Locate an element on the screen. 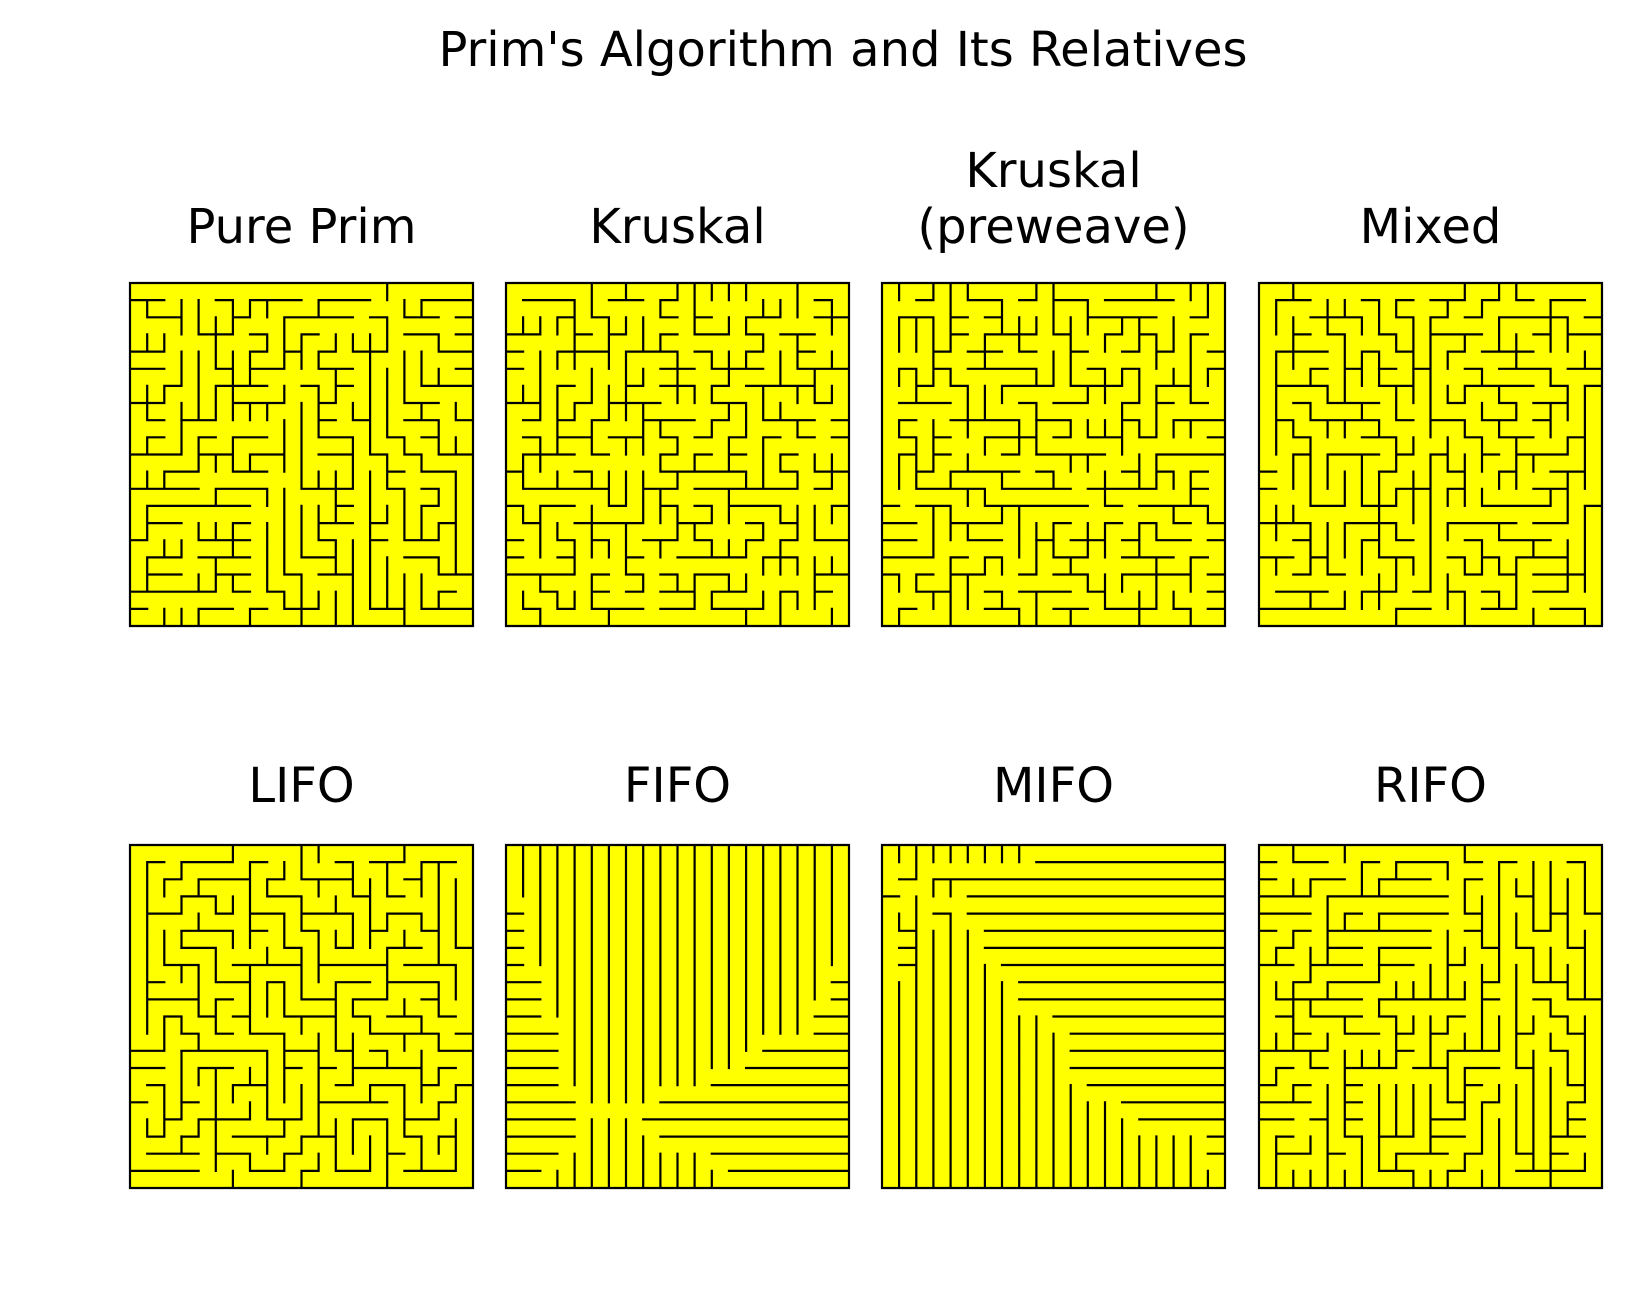 This screenshot has width=1633, height=1290. panel-title: (preweave) is located at coordinates (1053, 227).